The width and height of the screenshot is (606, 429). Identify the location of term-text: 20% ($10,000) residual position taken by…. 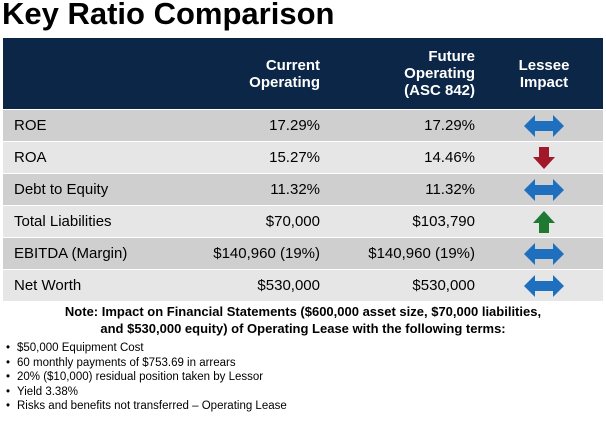
(140, 377).